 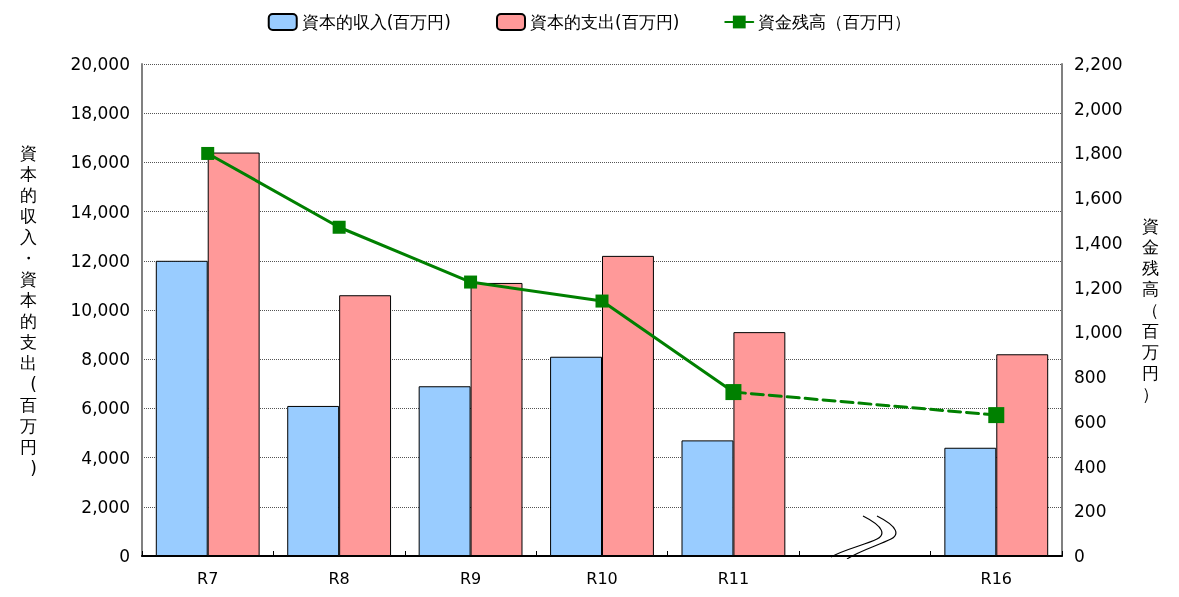 What do you see at coordinates (100, 162) in the screenshot?
I see `y-tick-label: 16,000` at bounding box center [100, 162].